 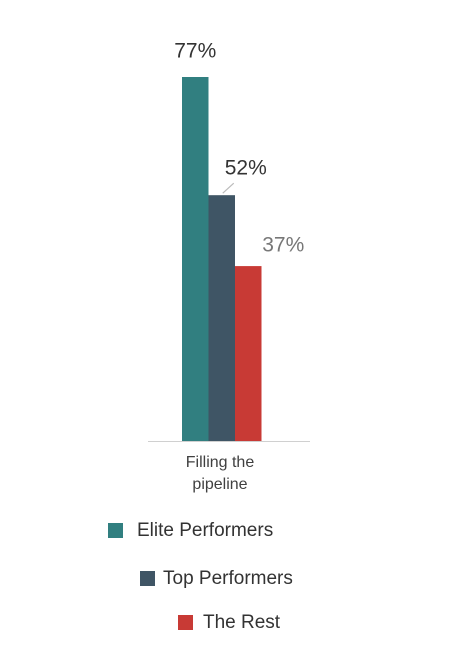 I want to click on data-label: 52%, so click(x=246, y=168).